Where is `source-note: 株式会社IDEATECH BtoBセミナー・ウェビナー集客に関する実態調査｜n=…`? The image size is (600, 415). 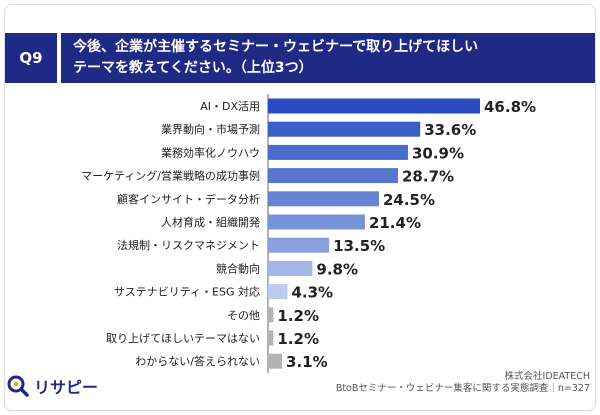
source-note: 株式会社IDEATECH BtoBセミナー・ウェビナー集客に関する実態調査｜n=… is located at coordinates (463, 383).